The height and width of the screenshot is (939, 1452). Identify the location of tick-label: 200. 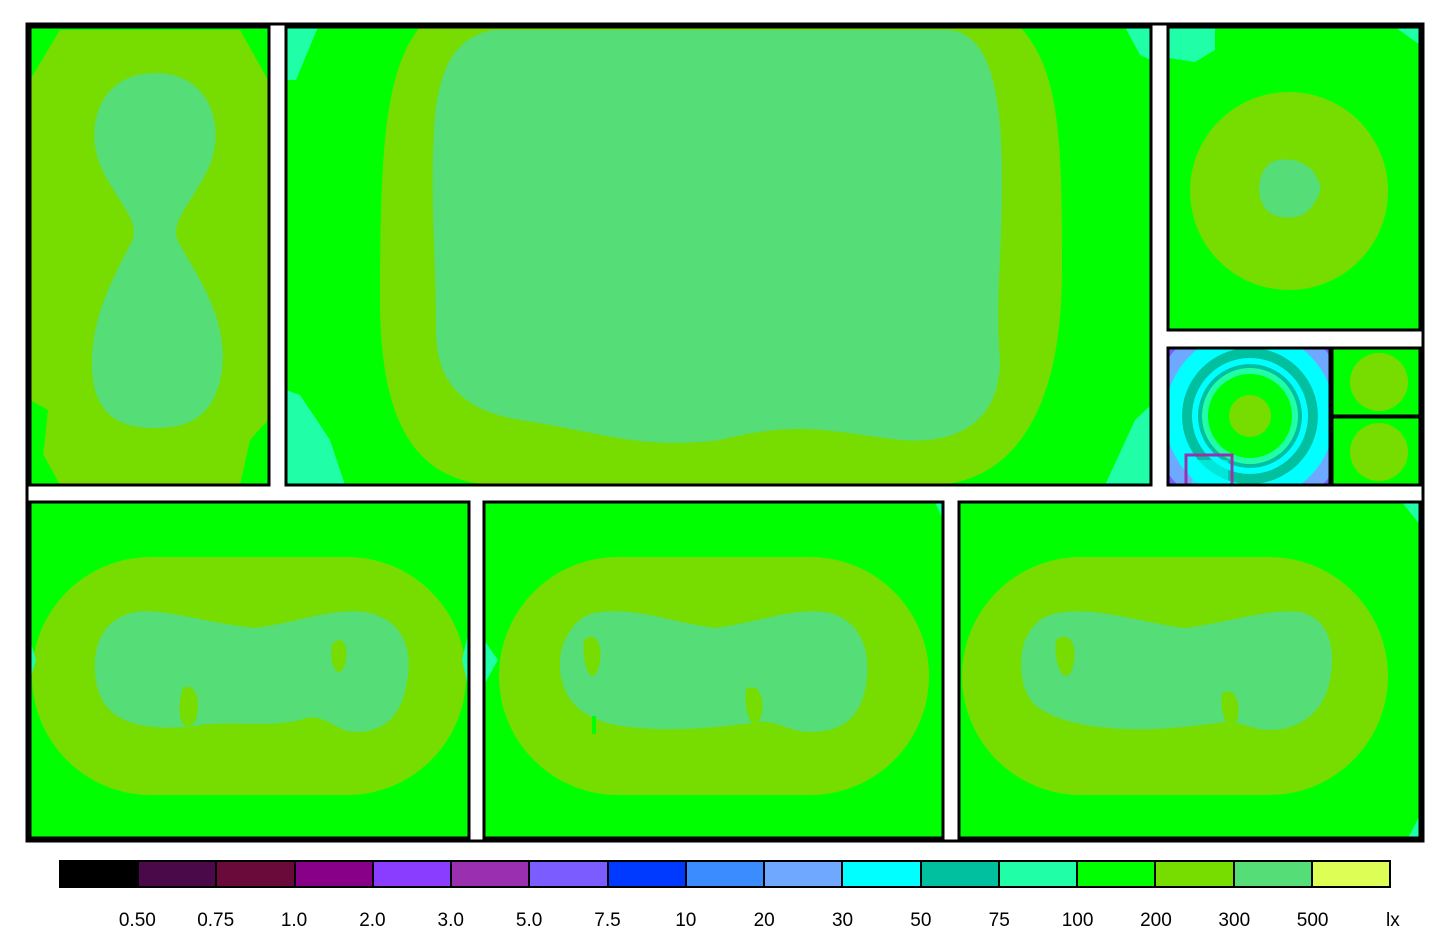
(1156, 920).